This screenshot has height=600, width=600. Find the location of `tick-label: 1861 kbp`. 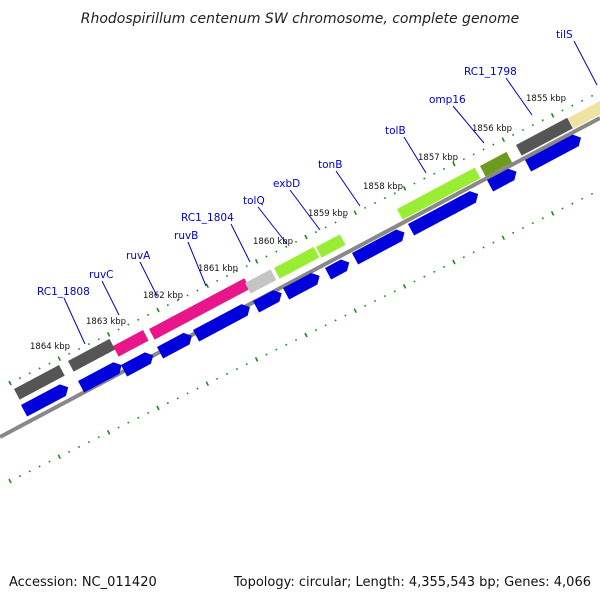

tick-label: 1861 kbp is located at coordinates (218, 269).